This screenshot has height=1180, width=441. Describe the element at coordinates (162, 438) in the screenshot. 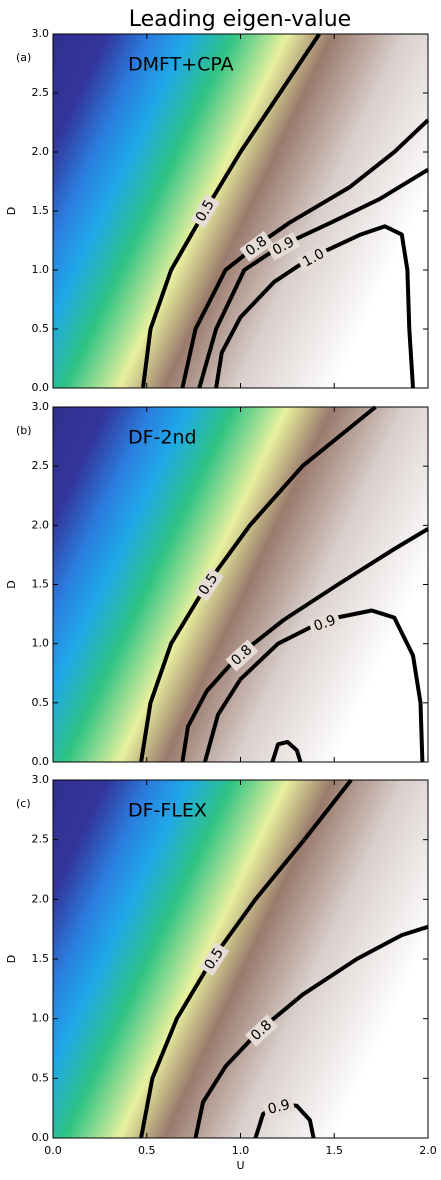

I see `panel-title: DF-2nd` at that location.